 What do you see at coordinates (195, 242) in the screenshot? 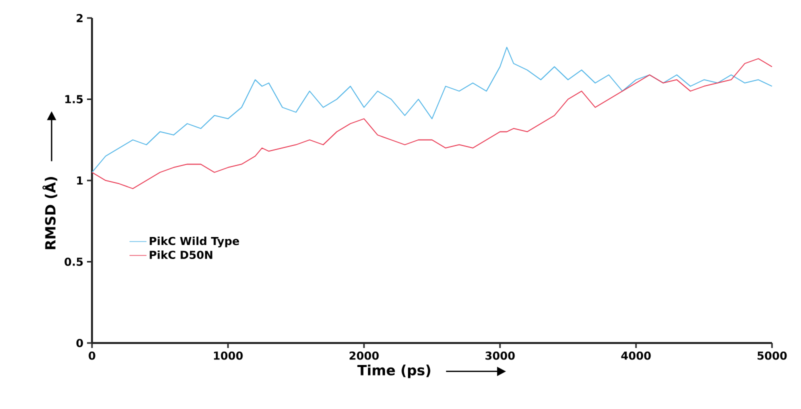
I see `legend-label: PikC Wild Type` at bounding box center [195, 242].